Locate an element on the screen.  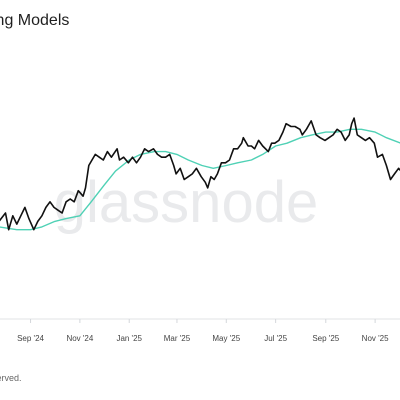
x-tick-label: Jul '25 is located at coordinates (275, 338).